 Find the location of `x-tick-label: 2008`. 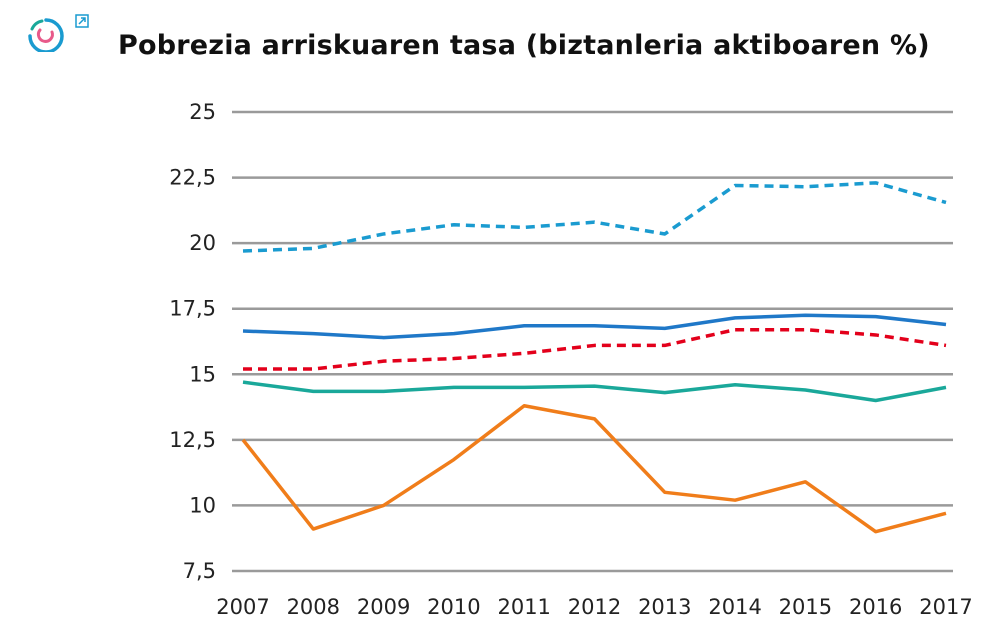

x-tick-label: 2008 is located at coordinates (313, 607).